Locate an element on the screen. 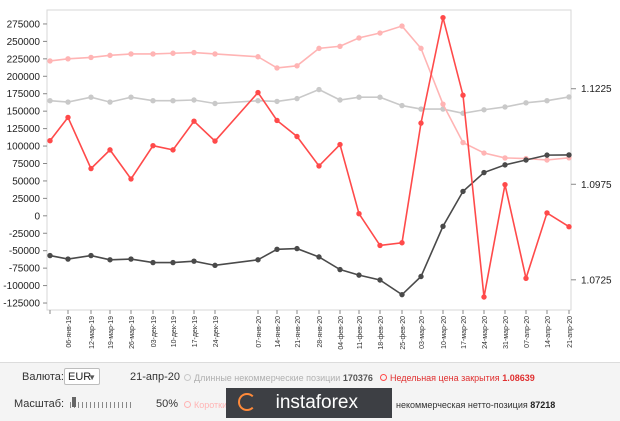 This screenshot has width=620, height=421. x-tick-label: 12-мар-19 is located at coordinates (92, 332).